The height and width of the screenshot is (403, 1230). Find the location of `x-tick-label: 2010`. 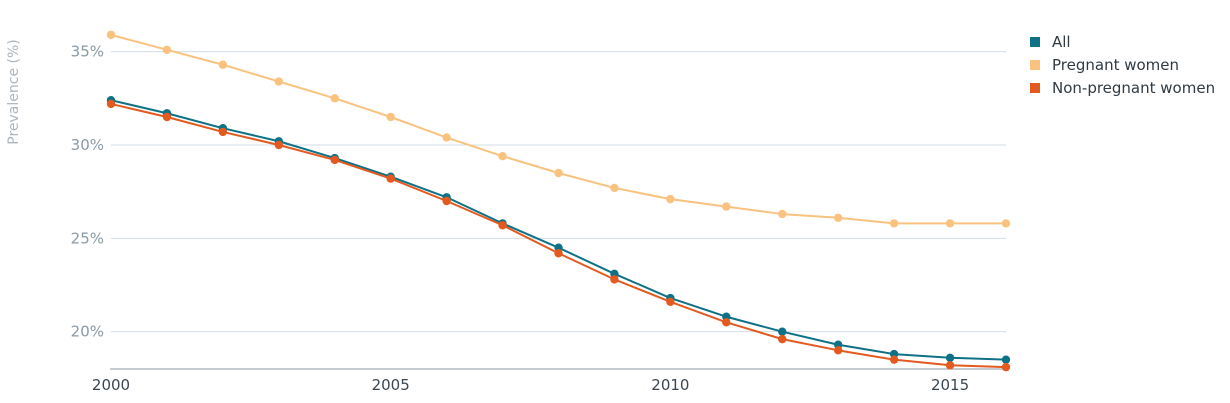

x-tick-label: 2010 is located at coordinates (670, 385).